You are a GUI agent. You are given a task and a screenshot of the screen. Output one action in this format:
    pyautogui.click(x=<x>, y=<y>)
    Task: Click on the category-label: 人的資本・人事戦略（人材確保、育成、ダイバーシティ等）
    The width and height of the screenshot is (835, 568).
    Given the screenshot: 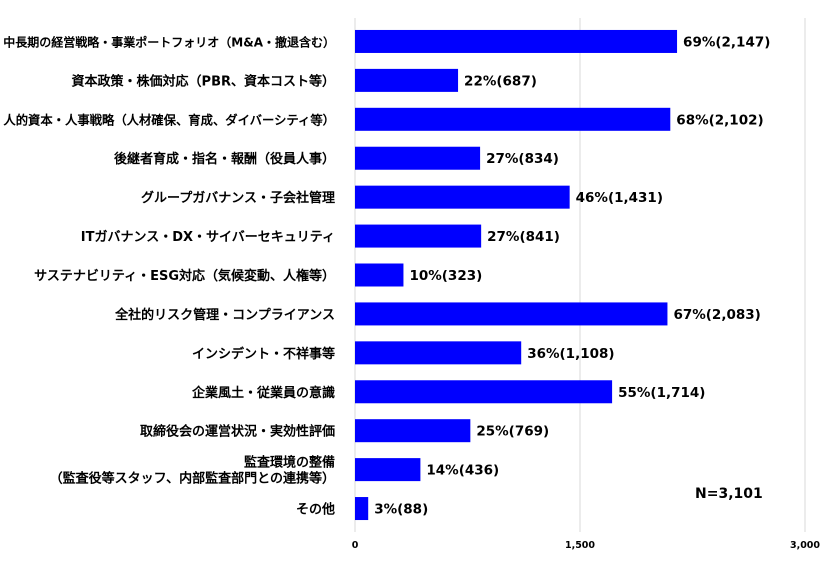 What is the action you would take?
    pyautogui.click(x=169, y=119)
    